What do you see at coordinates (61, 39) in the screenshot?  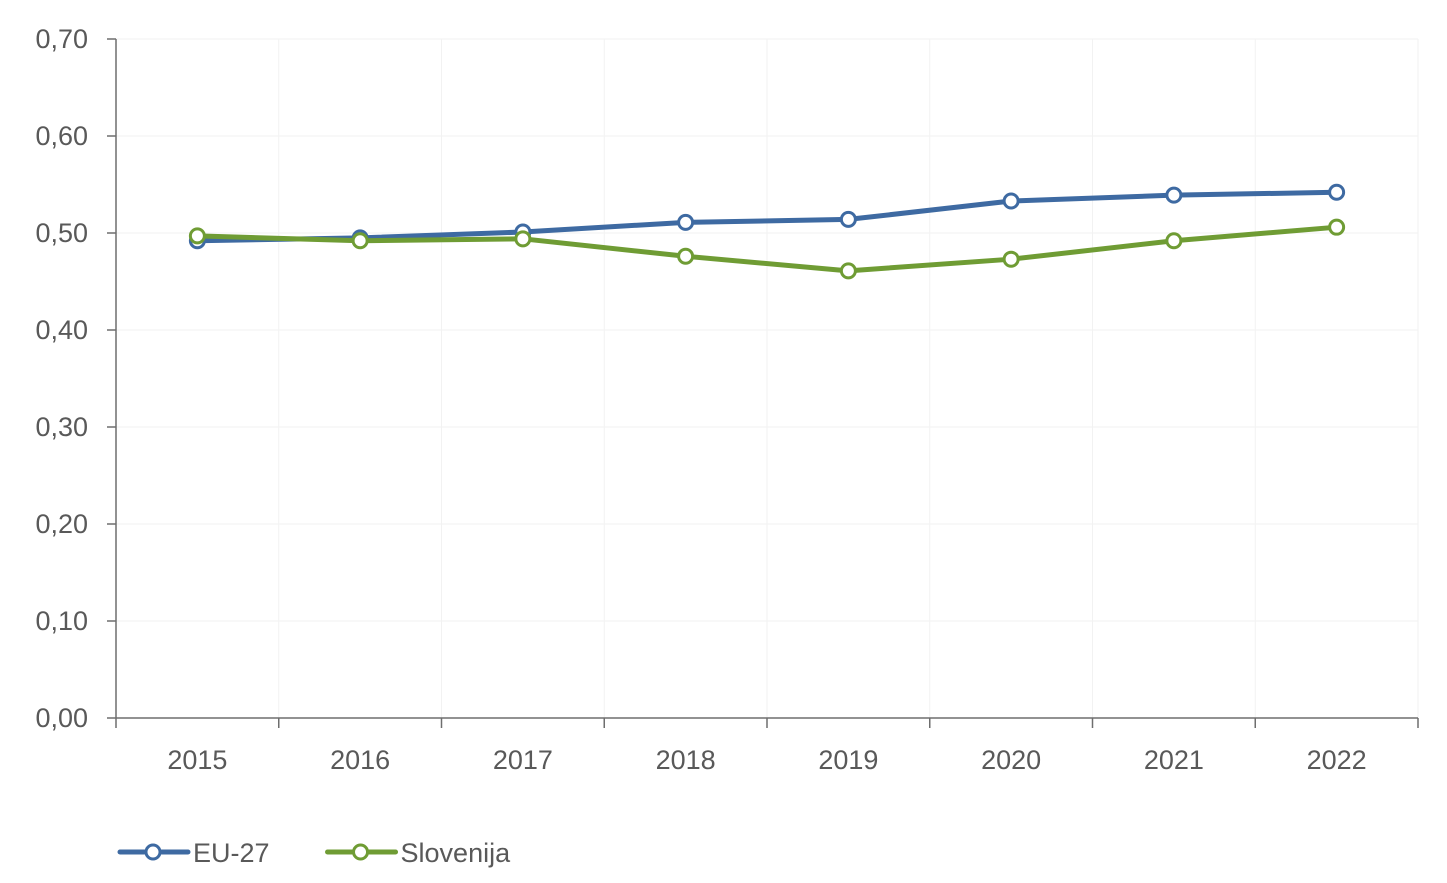 I see `y-tick-label: 0,70` at bounding box center [61, 39].